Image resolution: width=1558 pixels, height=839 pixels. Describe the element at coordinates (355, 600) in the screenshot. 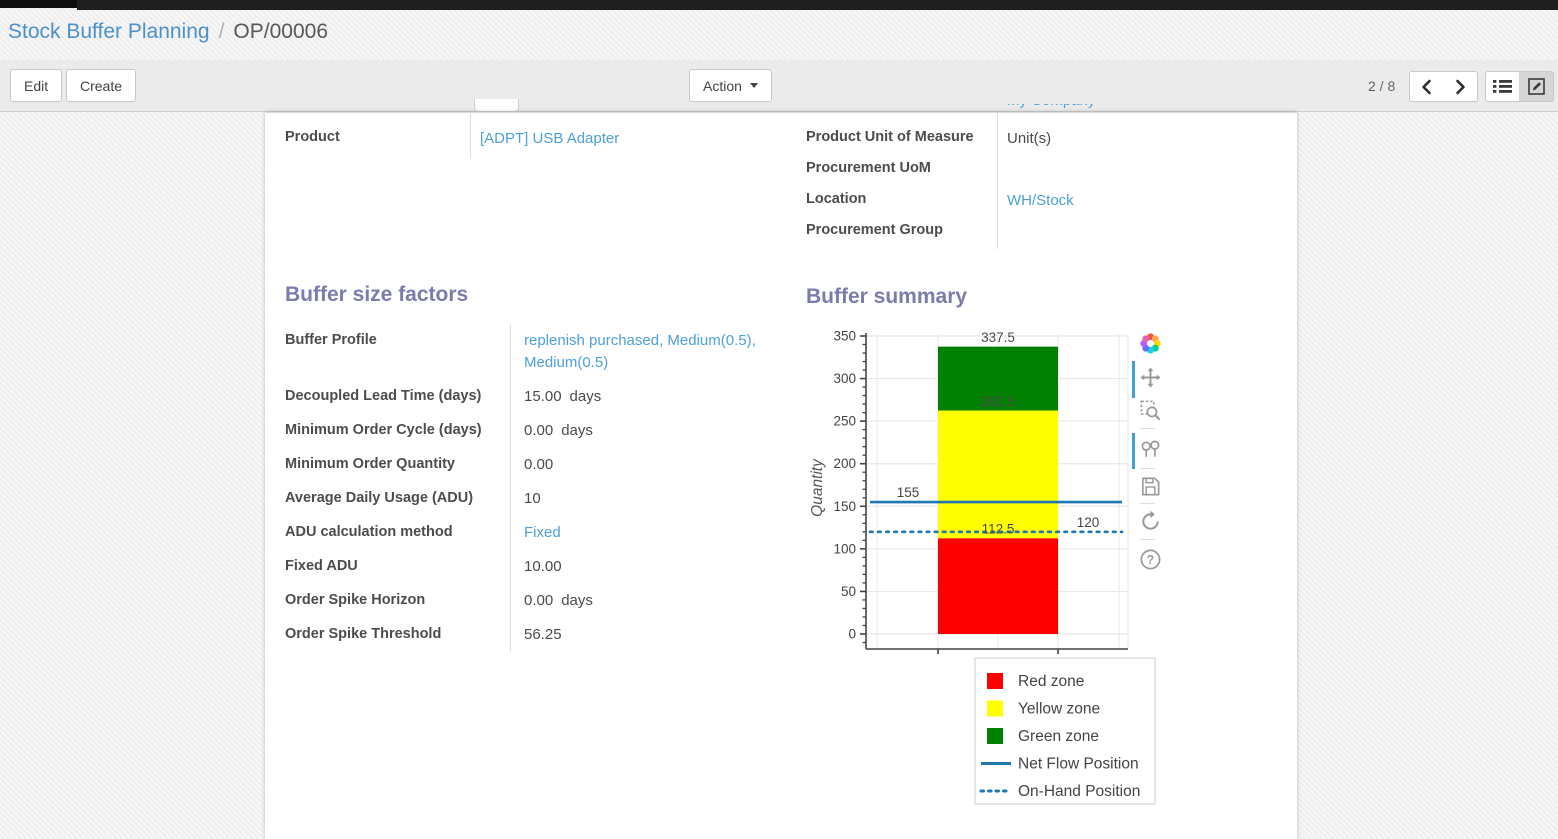

I see `field-label: Order Spike Horizon` at that location.